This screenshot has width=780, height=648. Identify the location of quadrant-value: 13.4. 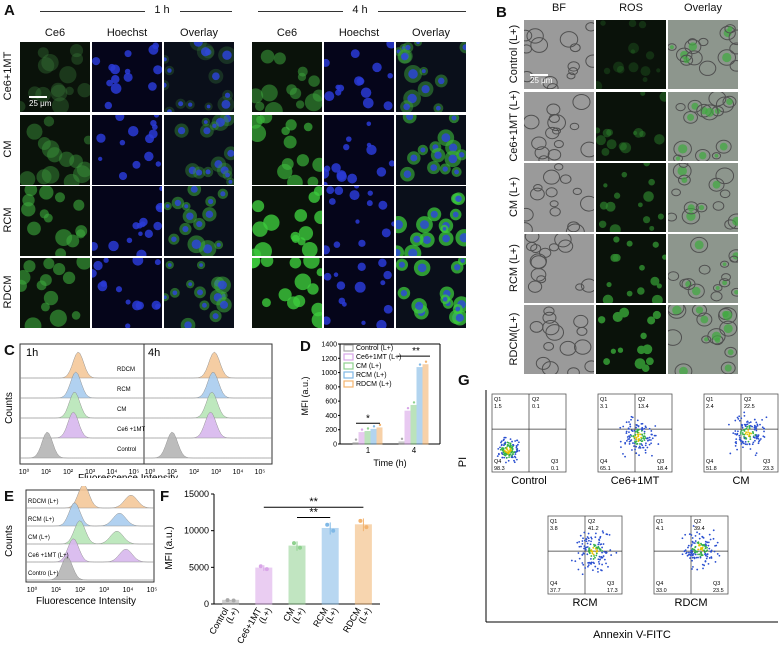
(643, 407).